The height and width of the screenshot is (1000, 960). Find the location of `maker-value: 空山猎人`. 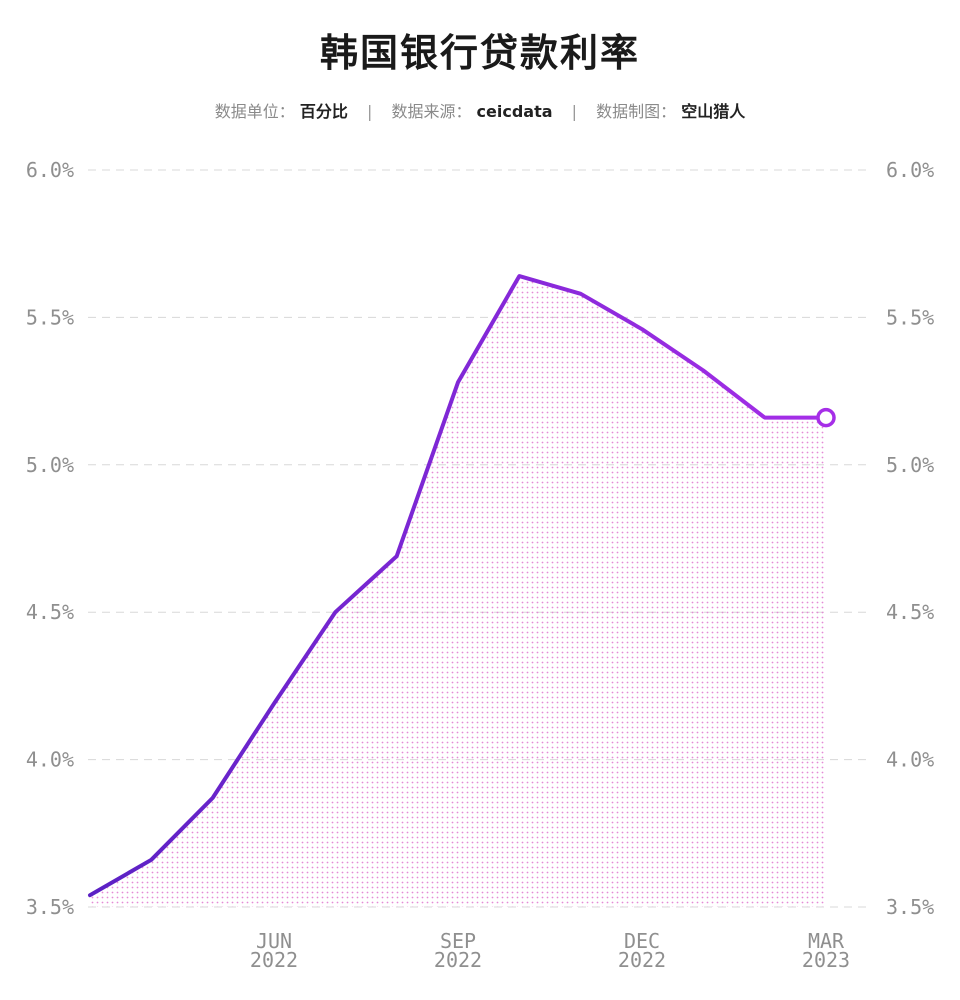

maker-value: 空山猎人 is located at coordinates (713, 111).